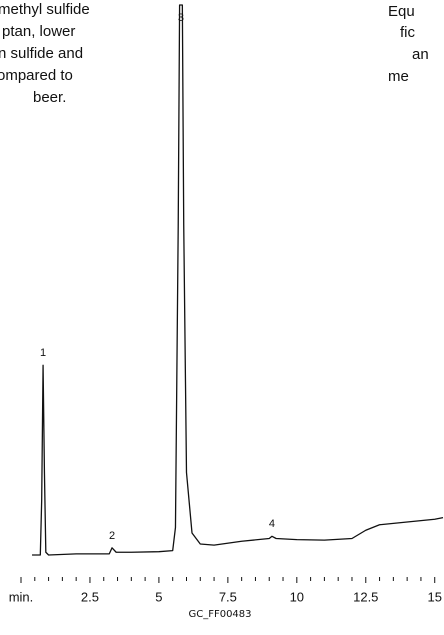 The height and width of the screenshot is (635, 444). I want to click on paragraph-line: an, so click(420, 54).